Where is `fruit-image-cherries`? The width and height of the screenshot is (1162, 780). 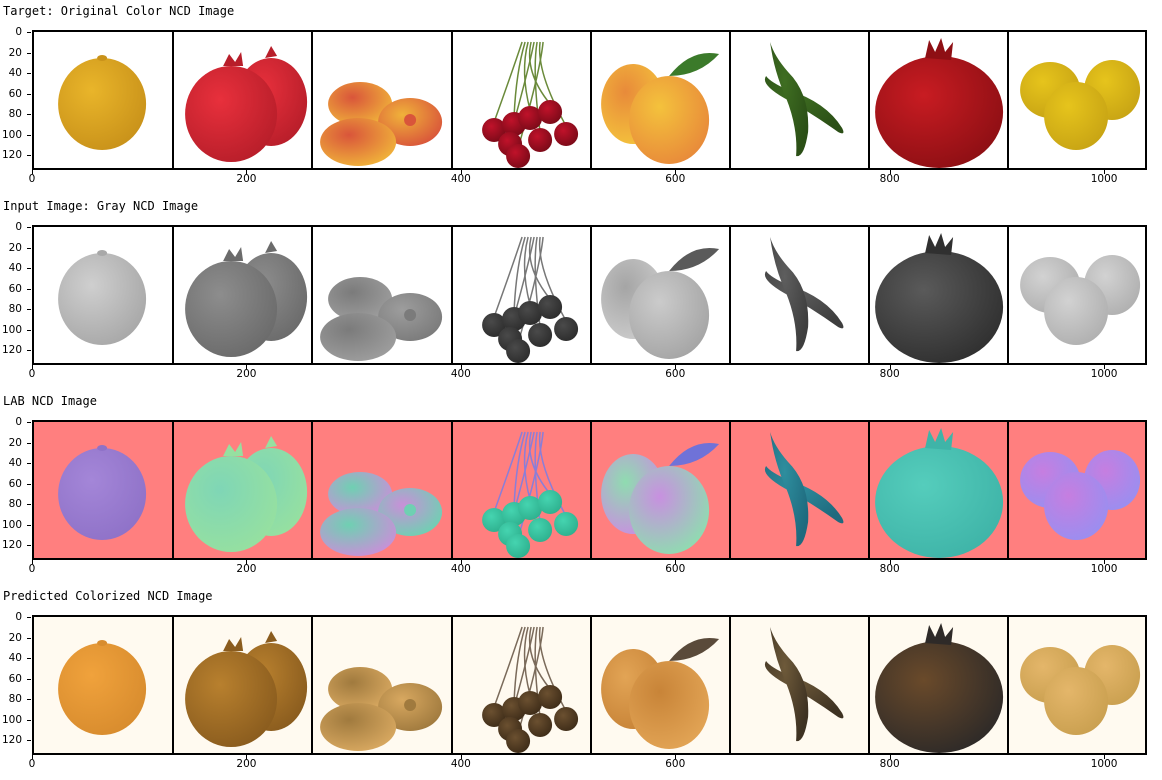
fruit-image-cherries is located at coordinates (521, 295).